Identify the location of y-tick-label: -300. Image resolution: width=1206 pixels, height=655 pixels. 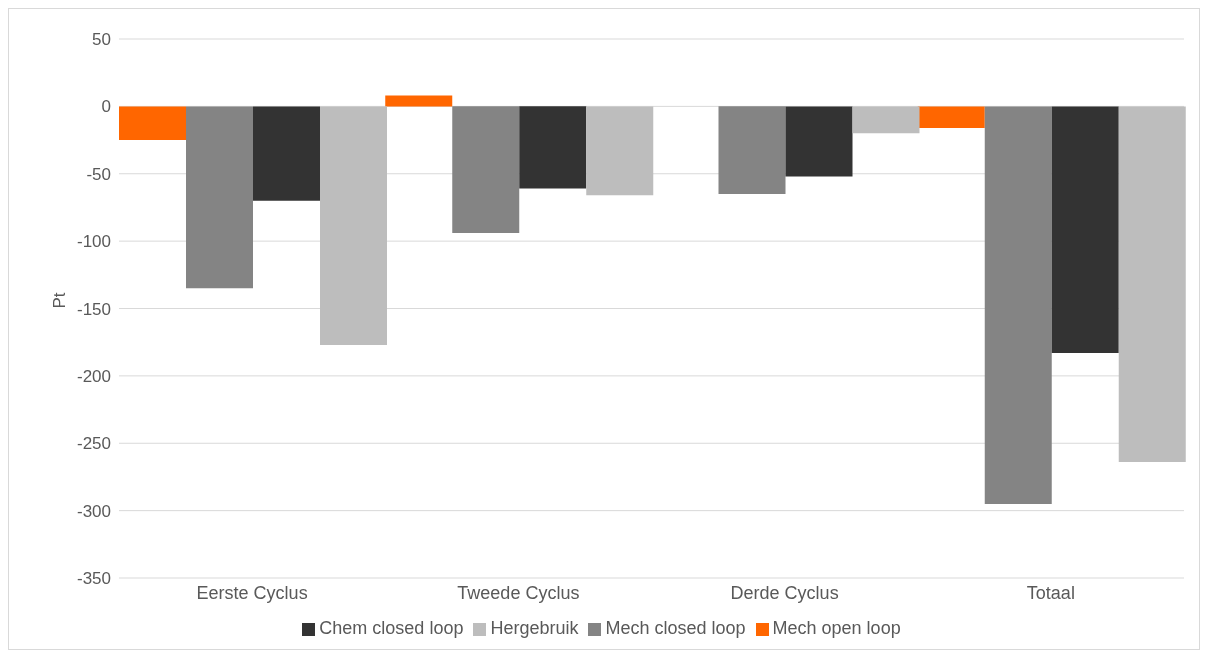
(93, 511).